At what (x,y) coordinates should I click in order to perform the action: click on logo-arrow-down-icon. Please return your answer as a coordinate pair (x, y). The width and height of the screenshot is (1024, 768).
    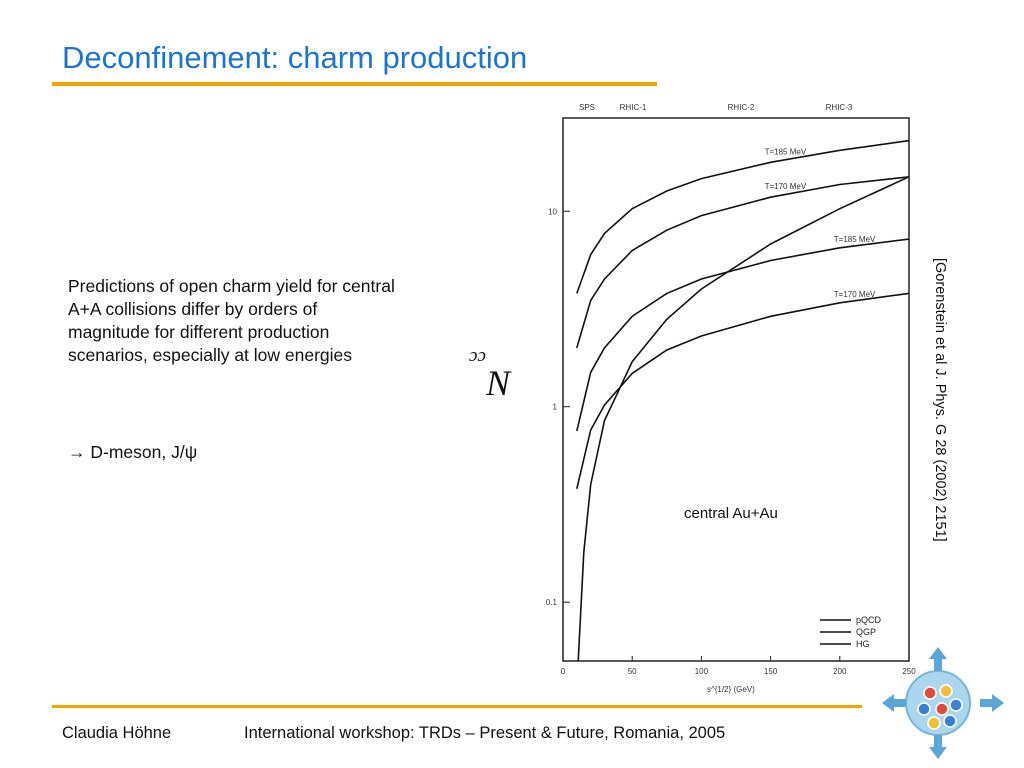
    Looking at the image, I should click on (938, 747).